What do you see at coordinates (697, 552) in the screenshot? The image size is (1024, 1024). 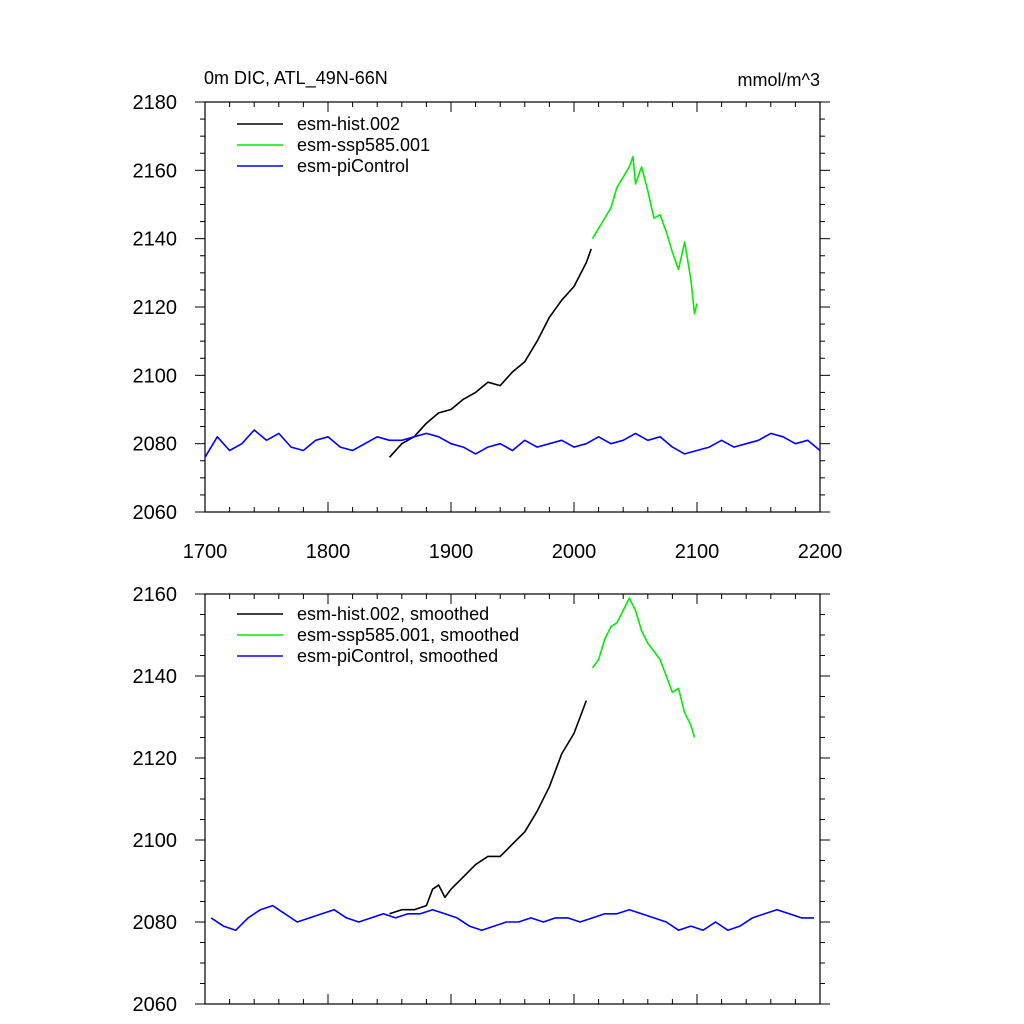 I see `x-tick-label: 2100` at bounding box center [697, 552].